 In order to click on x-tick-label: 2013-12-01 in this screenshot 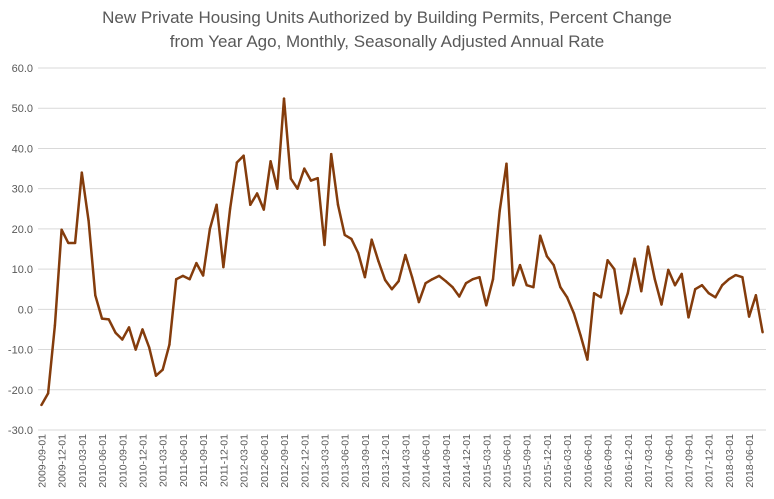, I will do `click(386, 461)`.